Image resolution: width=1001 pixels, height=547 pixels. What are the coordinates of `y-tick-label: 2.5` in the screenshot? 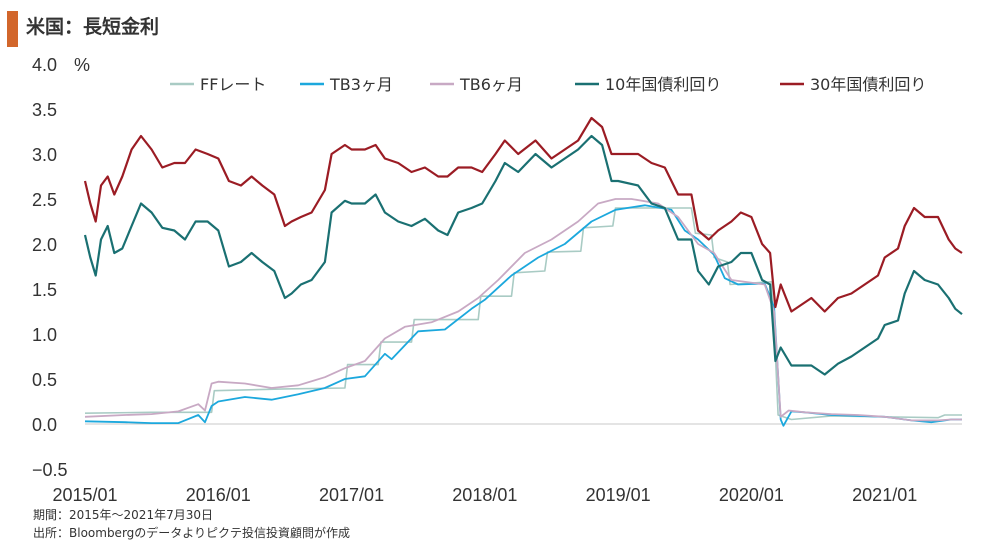 It's located at (44, 200).